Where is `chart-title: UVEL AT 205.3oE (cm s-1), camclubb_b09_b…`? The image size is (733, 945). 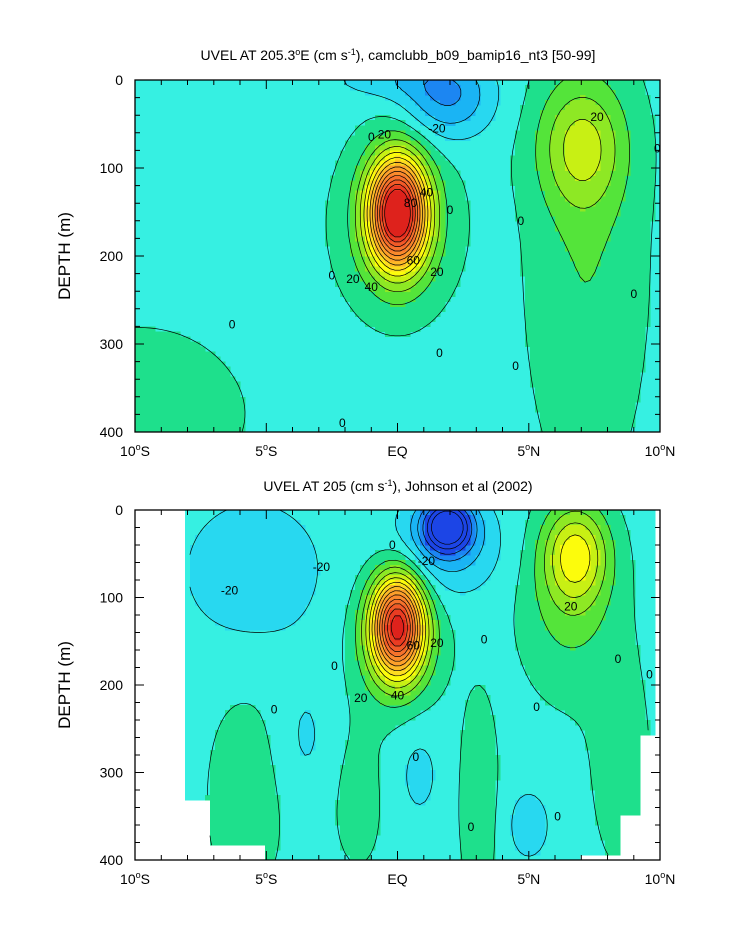
chart-title: UVEL AT 205.3oE (cm s-1), camclubb_b09_b… is located at coordinates (398, 55).